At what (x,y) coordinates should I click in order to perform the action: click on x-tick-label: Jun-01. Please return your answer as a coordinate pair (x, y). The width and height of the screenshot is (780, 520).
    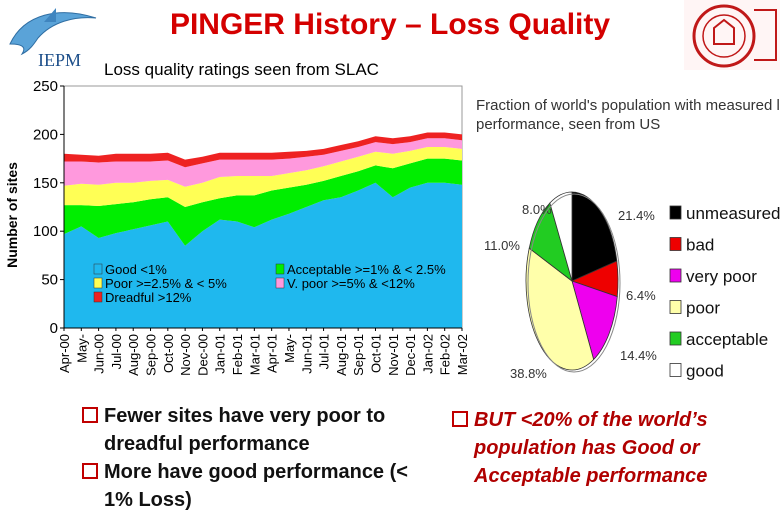
    Looking at the image, I should click on (306, 354).